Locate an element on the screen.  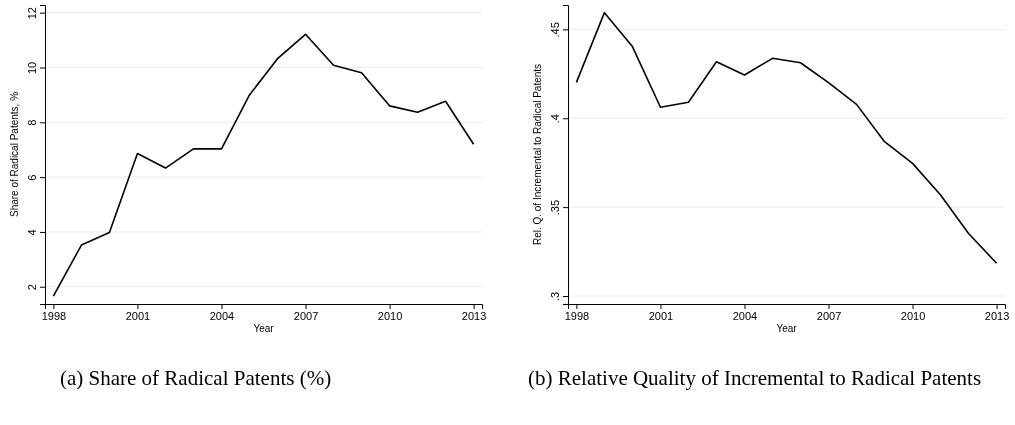
y-tick-label: 4 is located at coordinates (32, 232).